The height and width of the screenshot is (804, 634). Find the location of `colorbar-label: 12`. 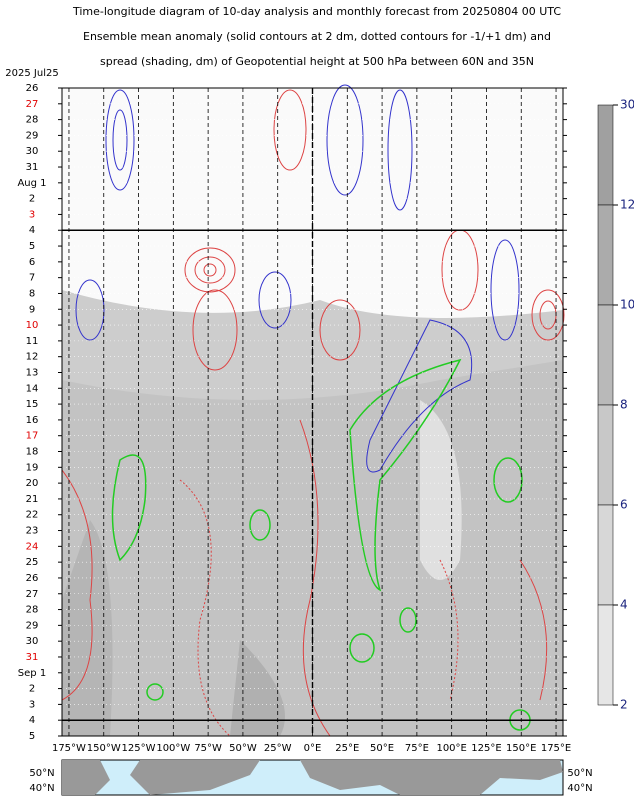

colorbar-label: 12 is located at coordinates (627, 205).